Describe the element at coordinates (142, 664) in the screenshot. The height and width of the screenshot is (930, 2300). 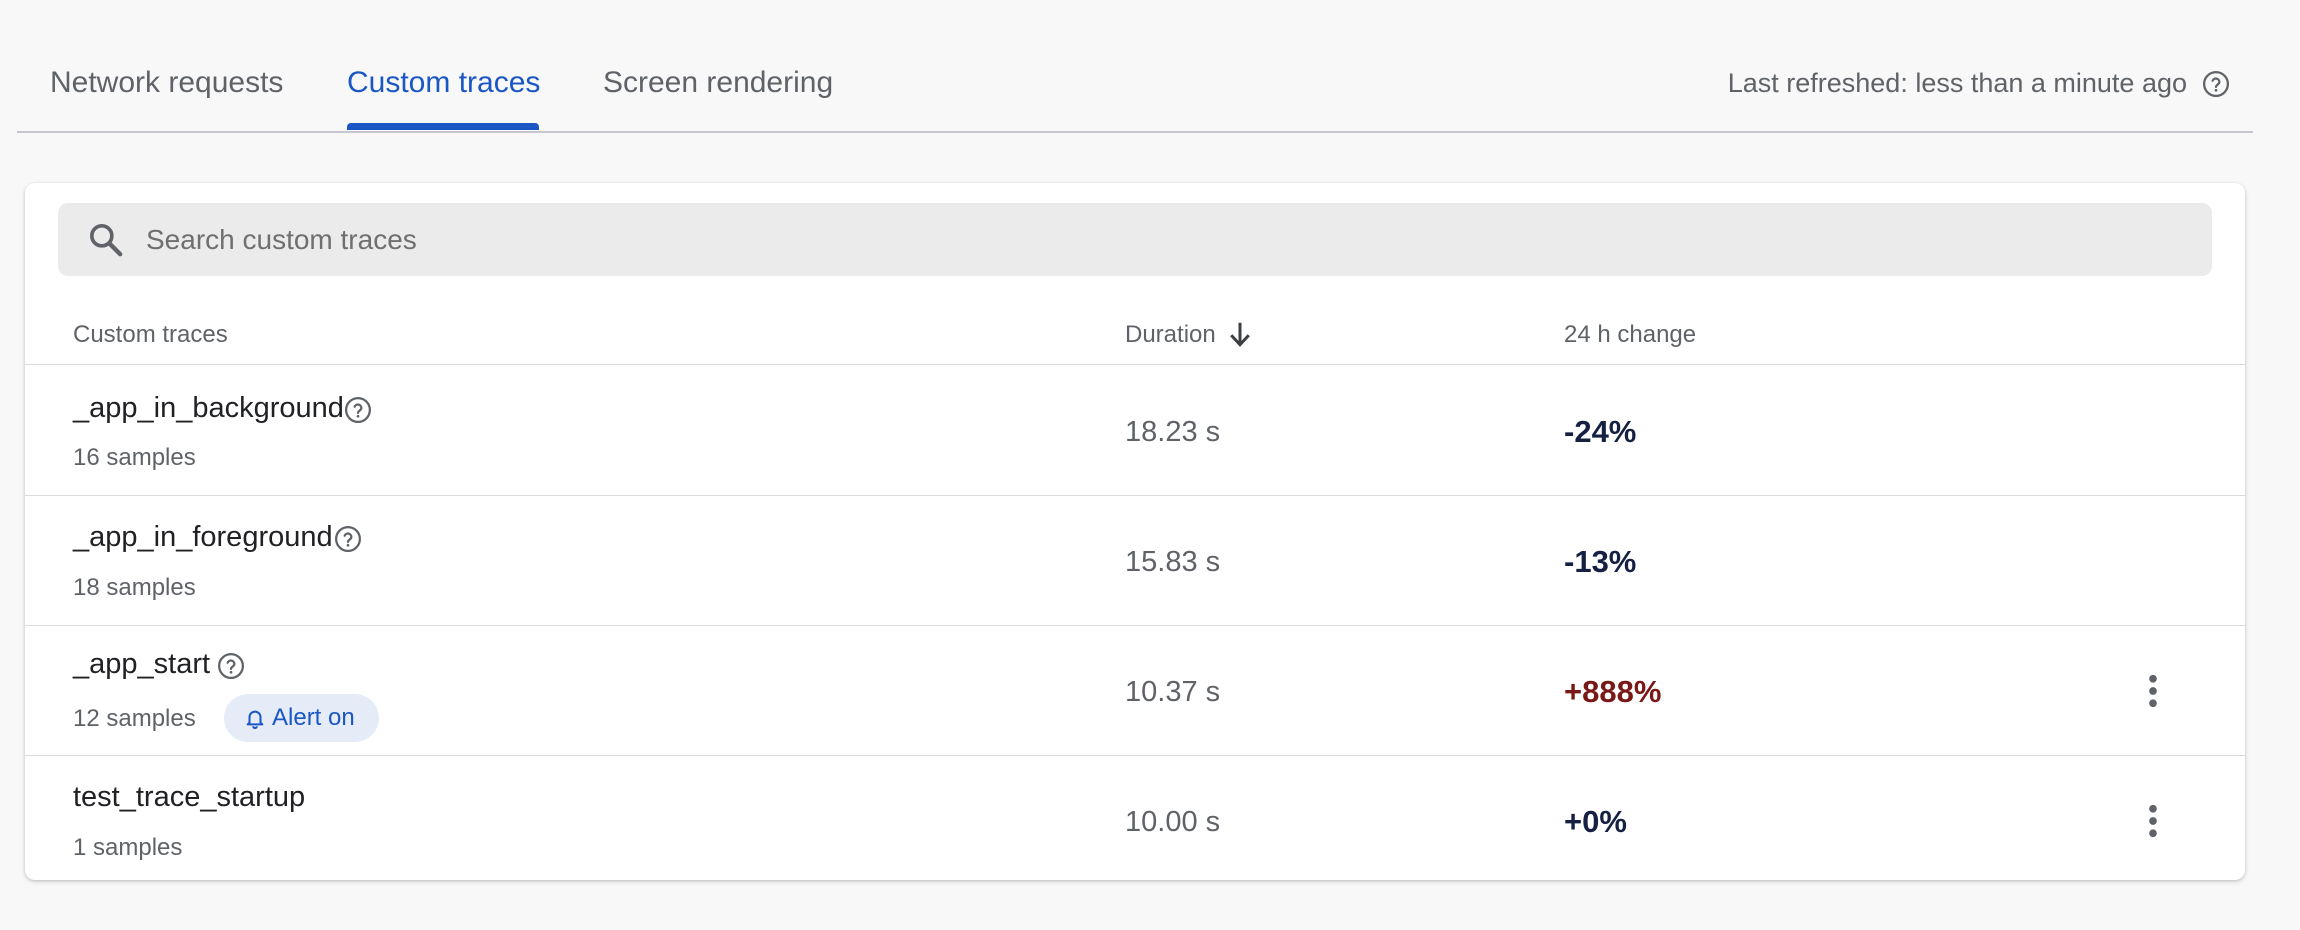
I see `trace-name: _app_start` at that location.